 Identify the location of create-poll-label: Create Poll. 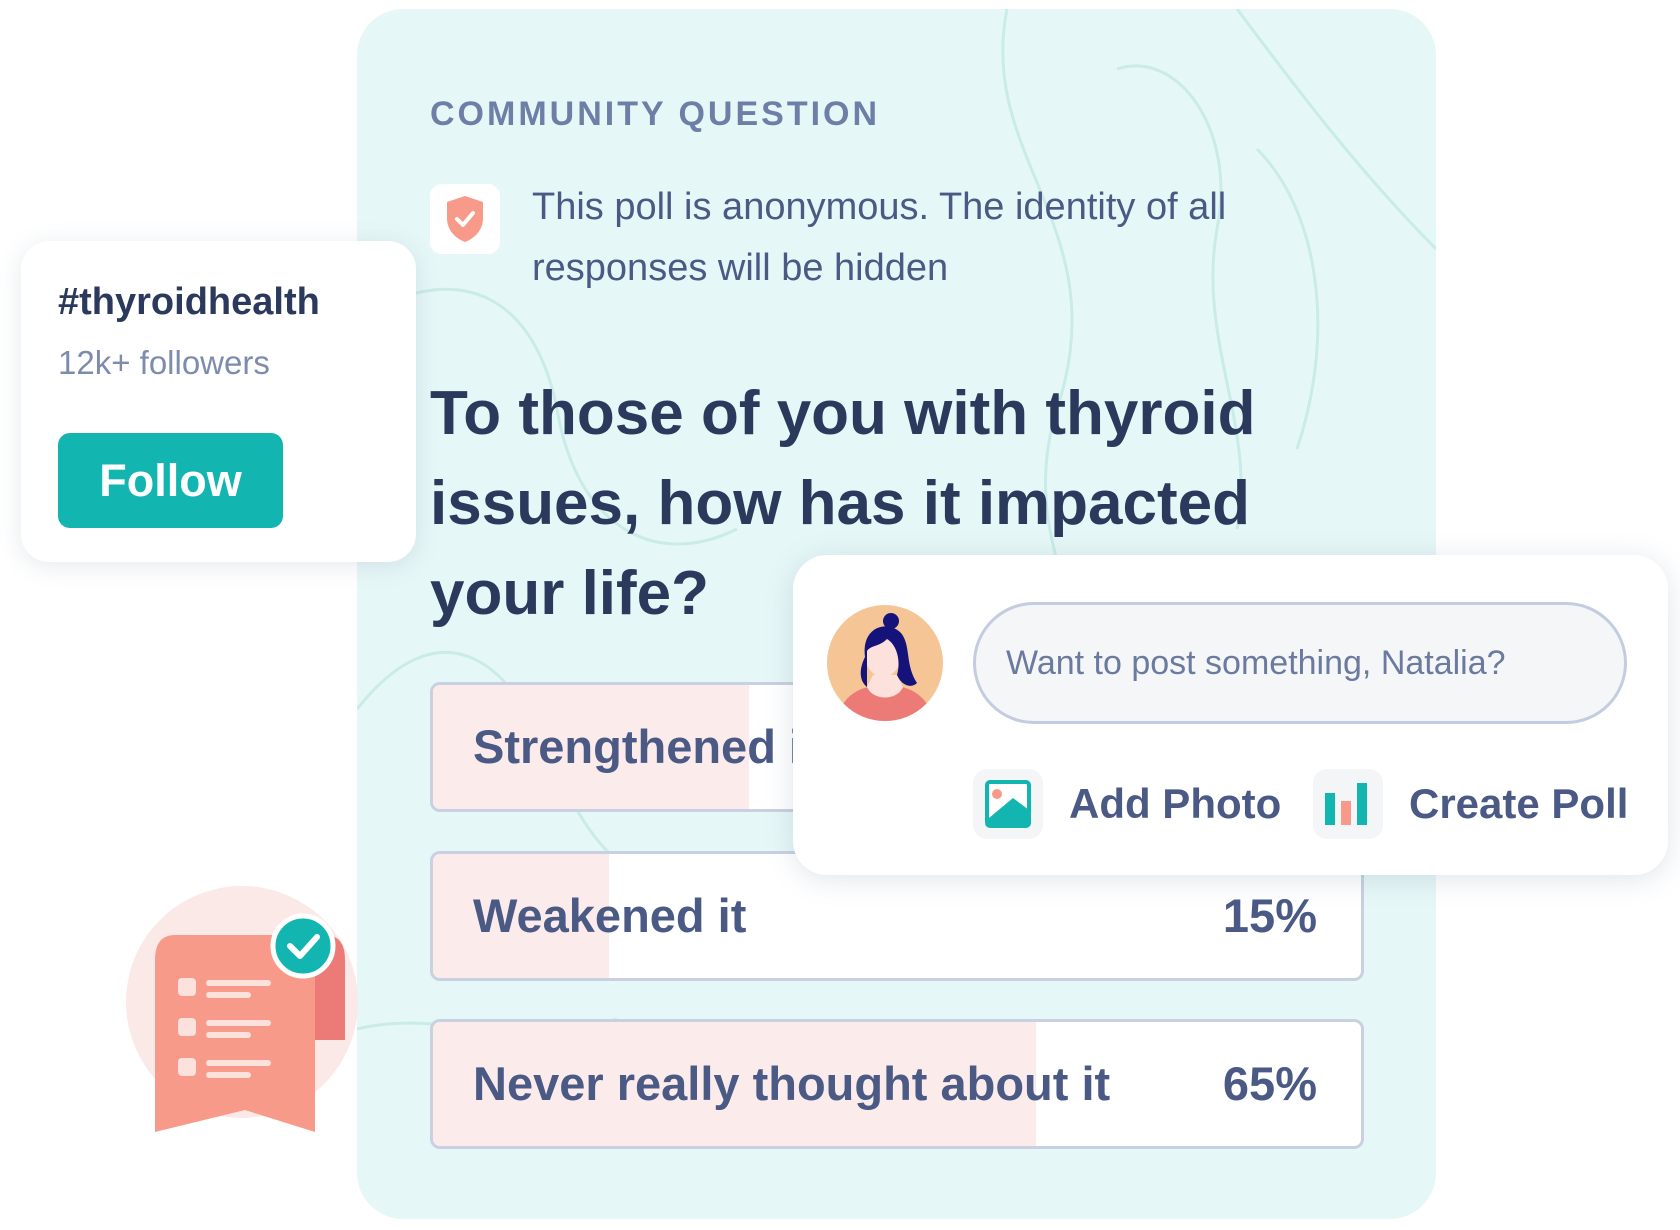
(1519, 803).